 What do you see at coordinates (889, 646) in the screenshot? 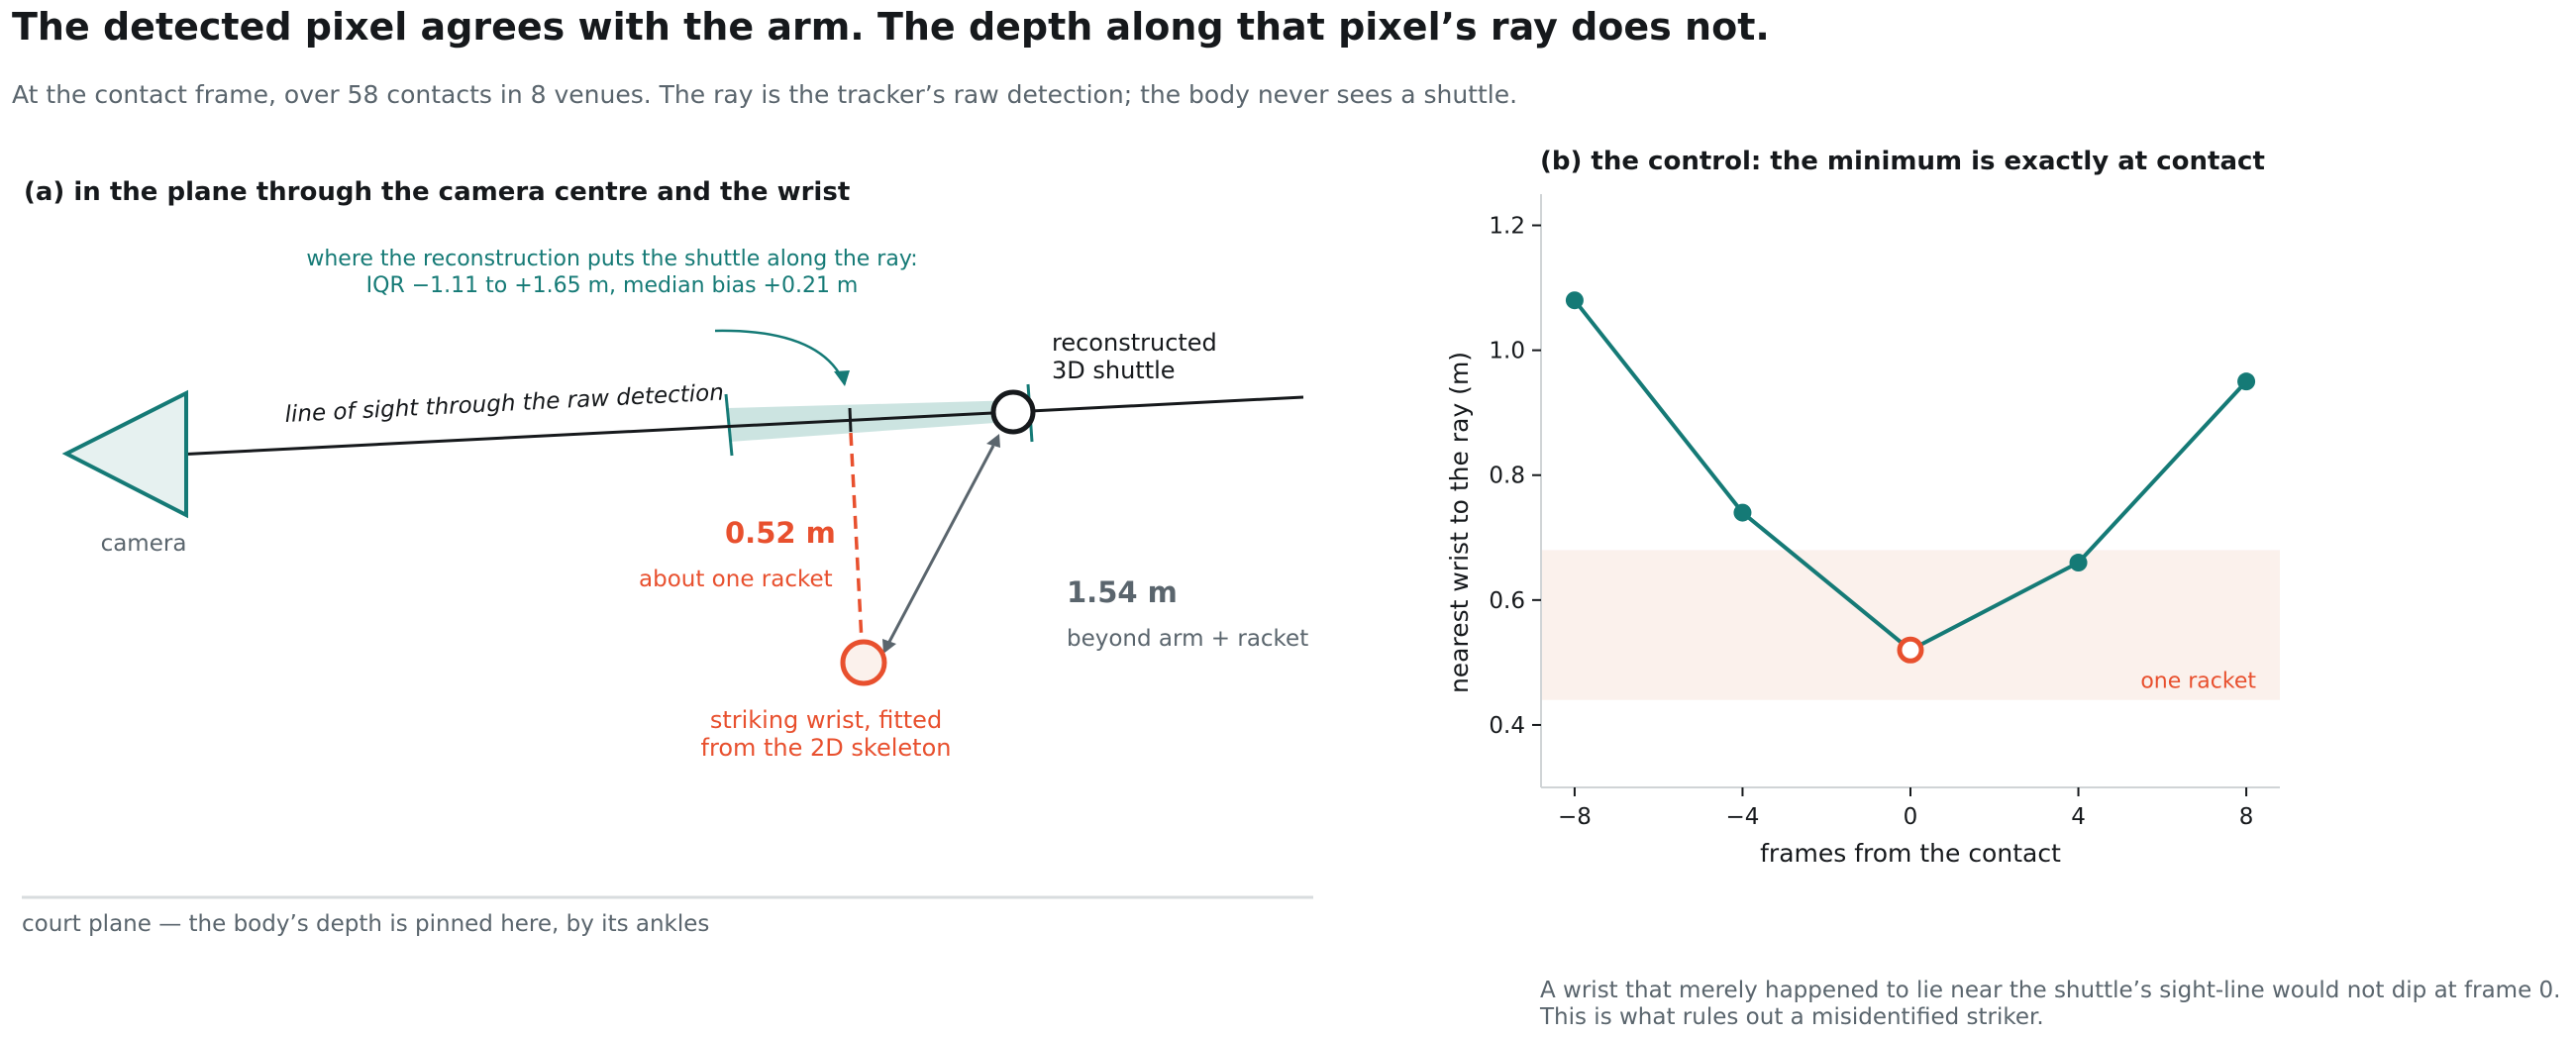
I see `arrowhead-wrist` at bounding box center [889, 646].